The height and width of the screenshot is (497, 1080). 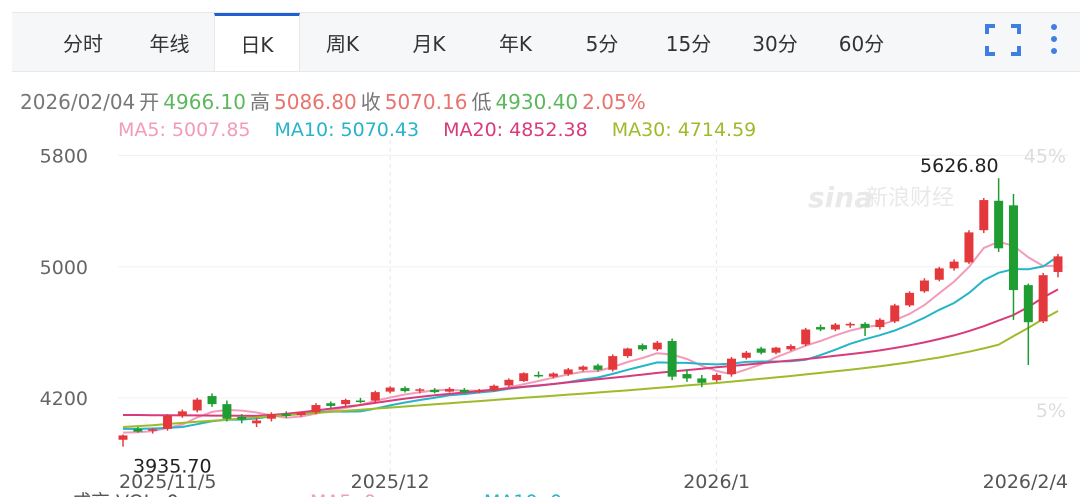 I want to click on quote-value: 4966.10, so click(x=204, y=102).